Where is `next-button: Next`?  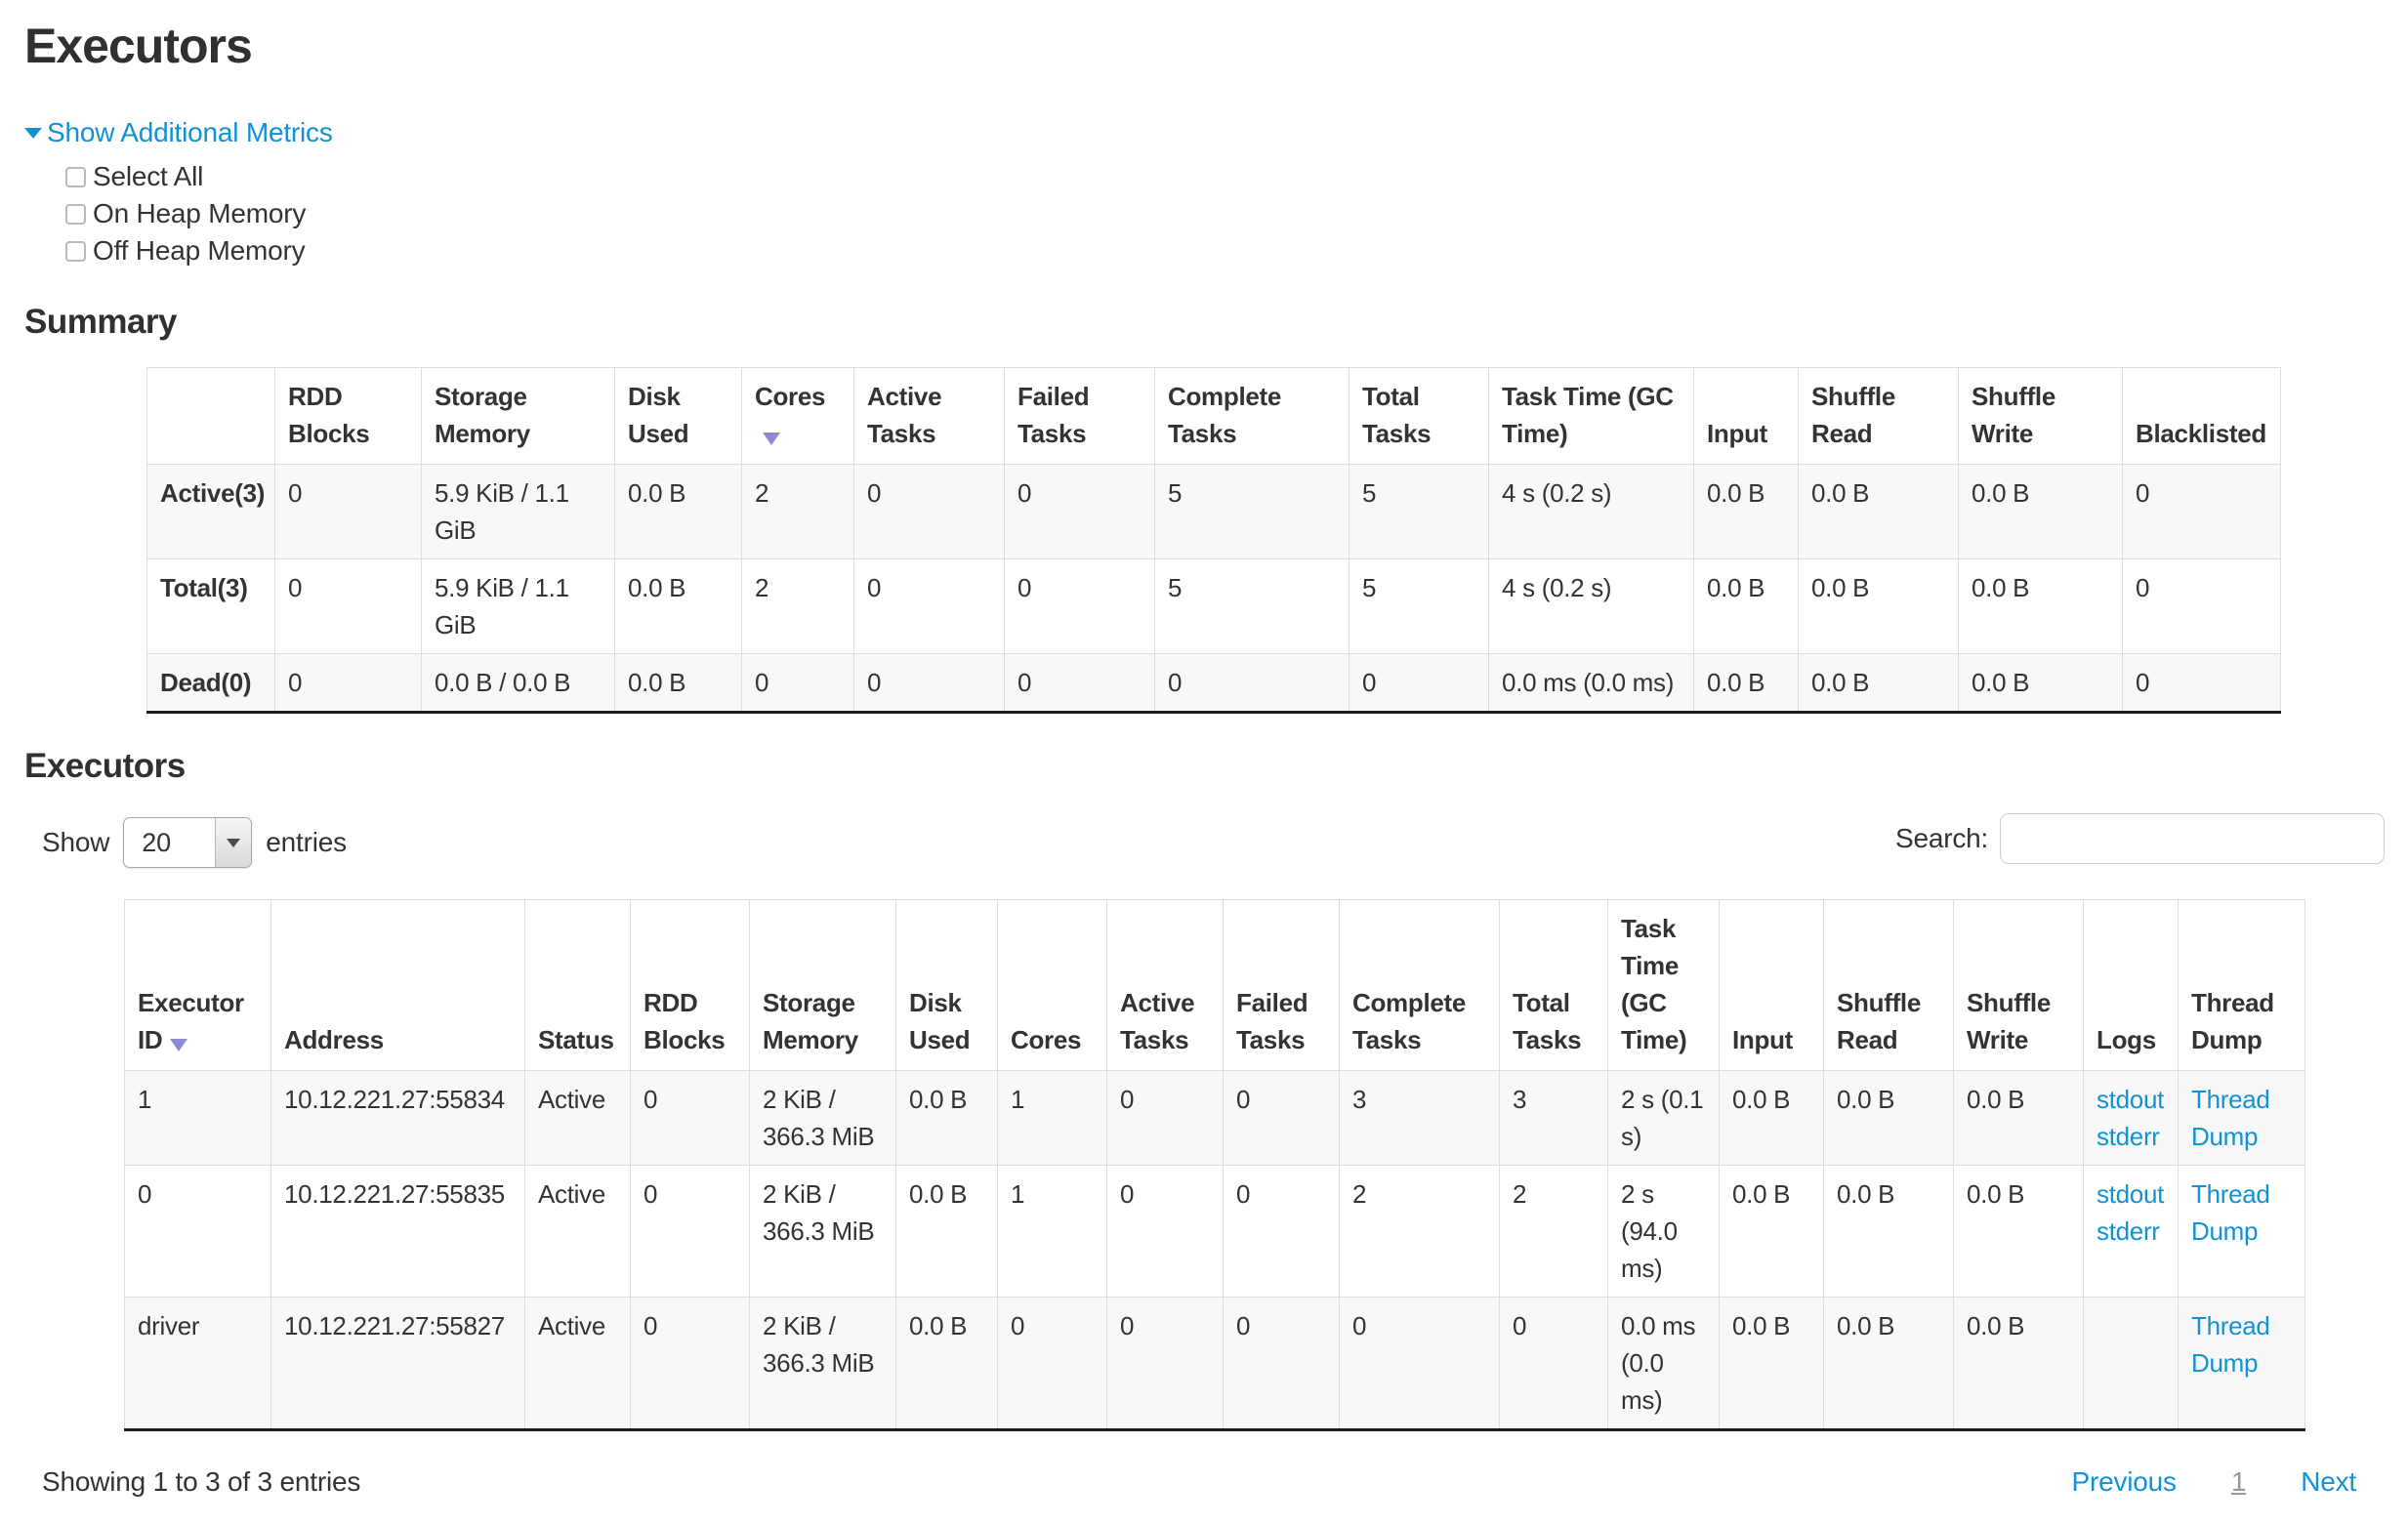
next-button: Next is located at coordinates (2328, 1482).